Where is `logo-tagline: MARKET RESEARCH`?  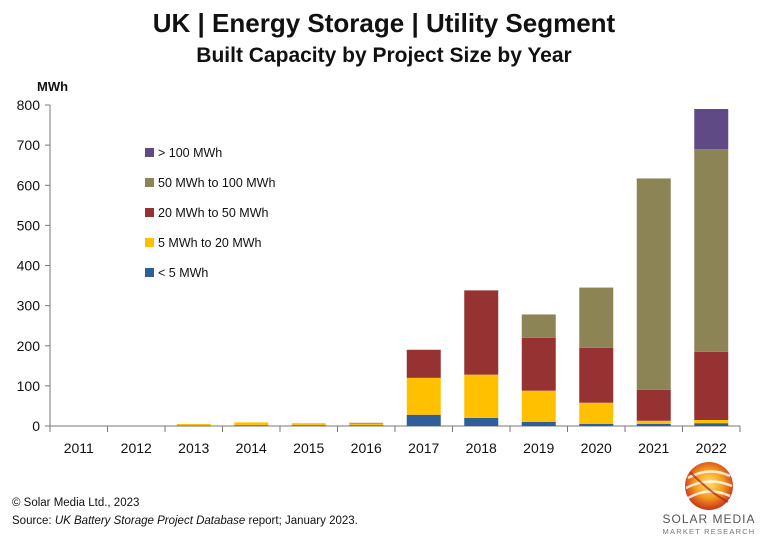
logo-tagline: MARKET RESEARCH is located at coordinates (709, 531).